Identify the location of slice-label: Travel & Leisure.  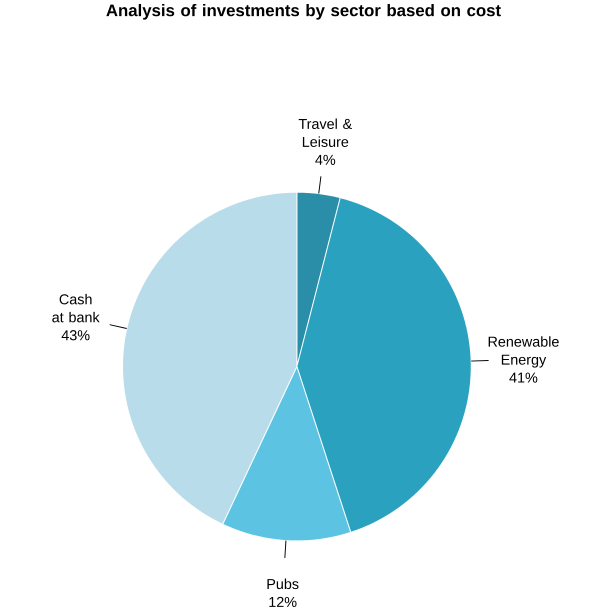
(325, 132).